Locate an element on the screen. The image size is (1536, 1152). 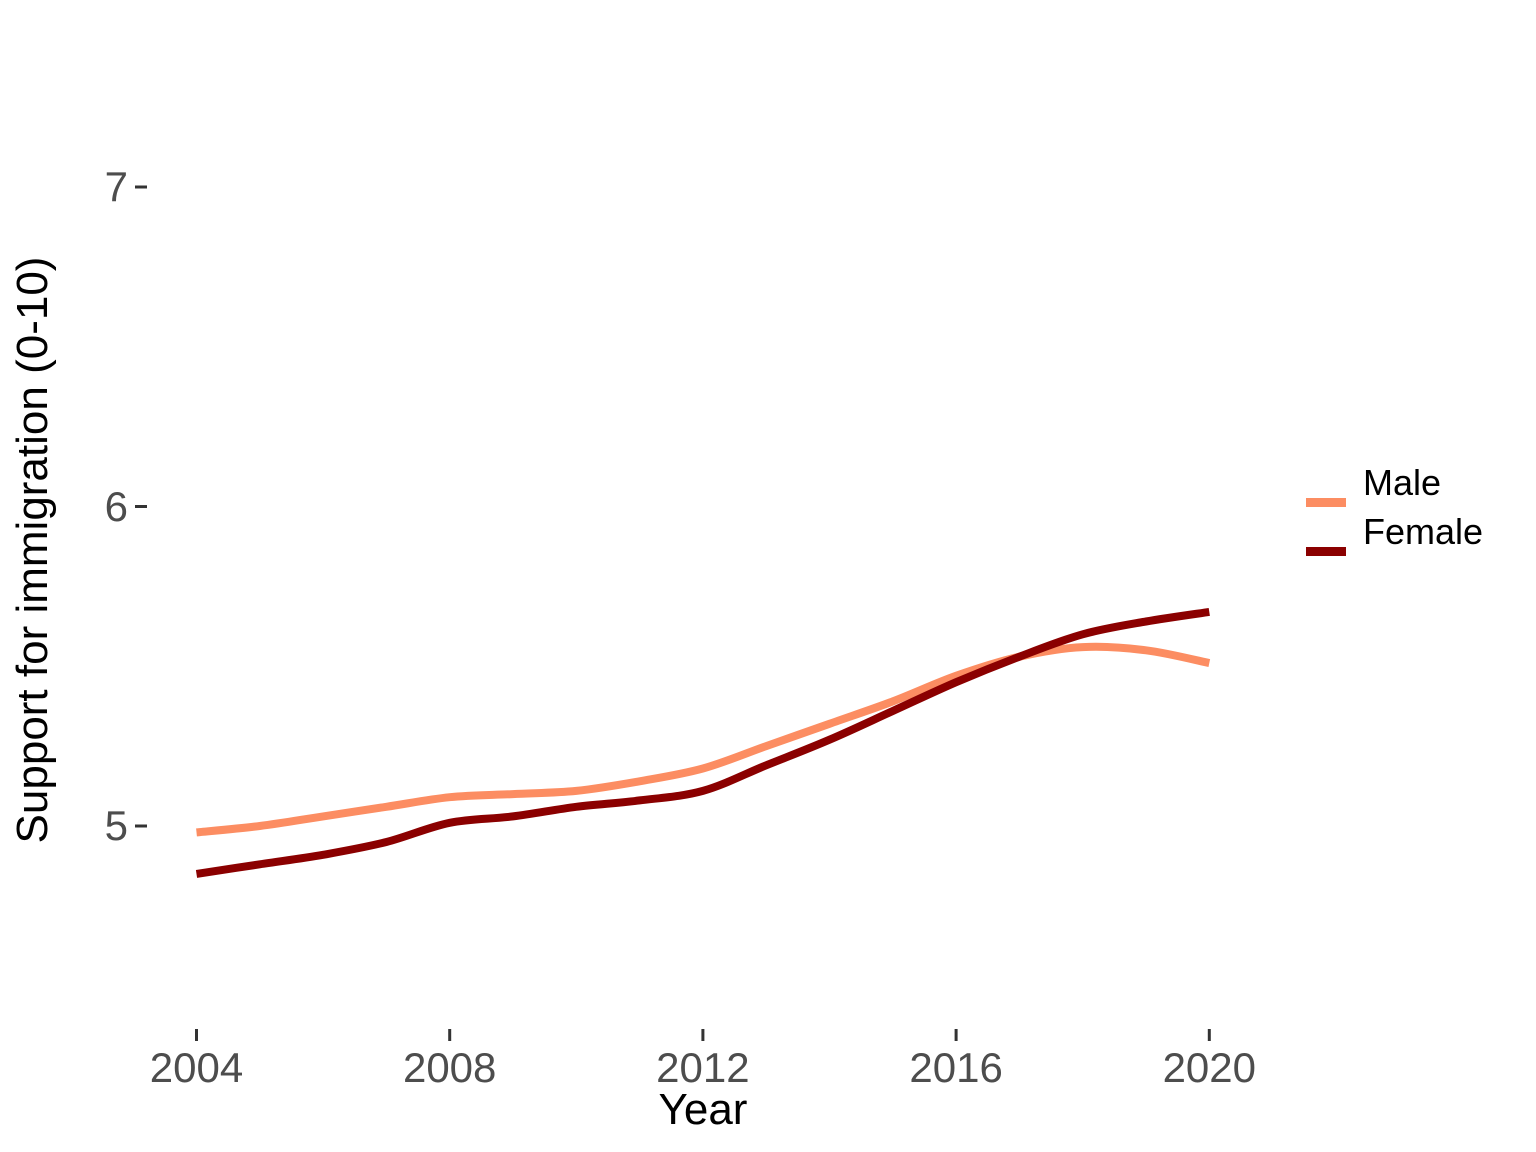
series-line-male is located at coordinates (703, 739).